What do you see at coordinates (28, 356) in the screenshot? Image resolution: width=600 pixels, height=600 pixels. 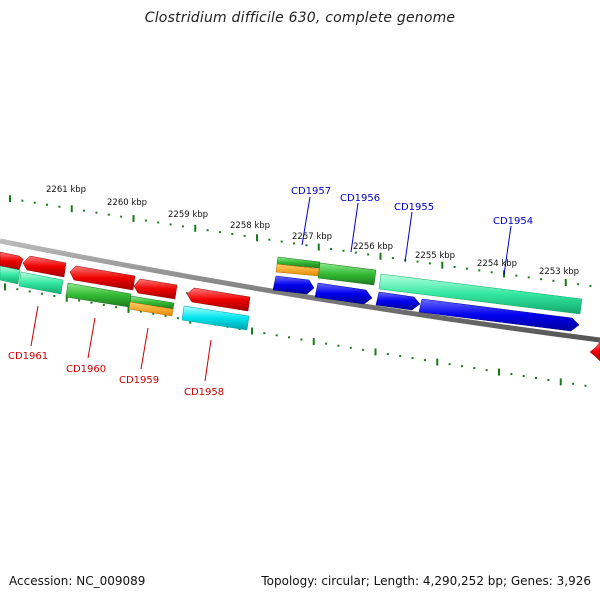 I see `gene-label-cd1961: CD1961` at bounding box center [28, 356].